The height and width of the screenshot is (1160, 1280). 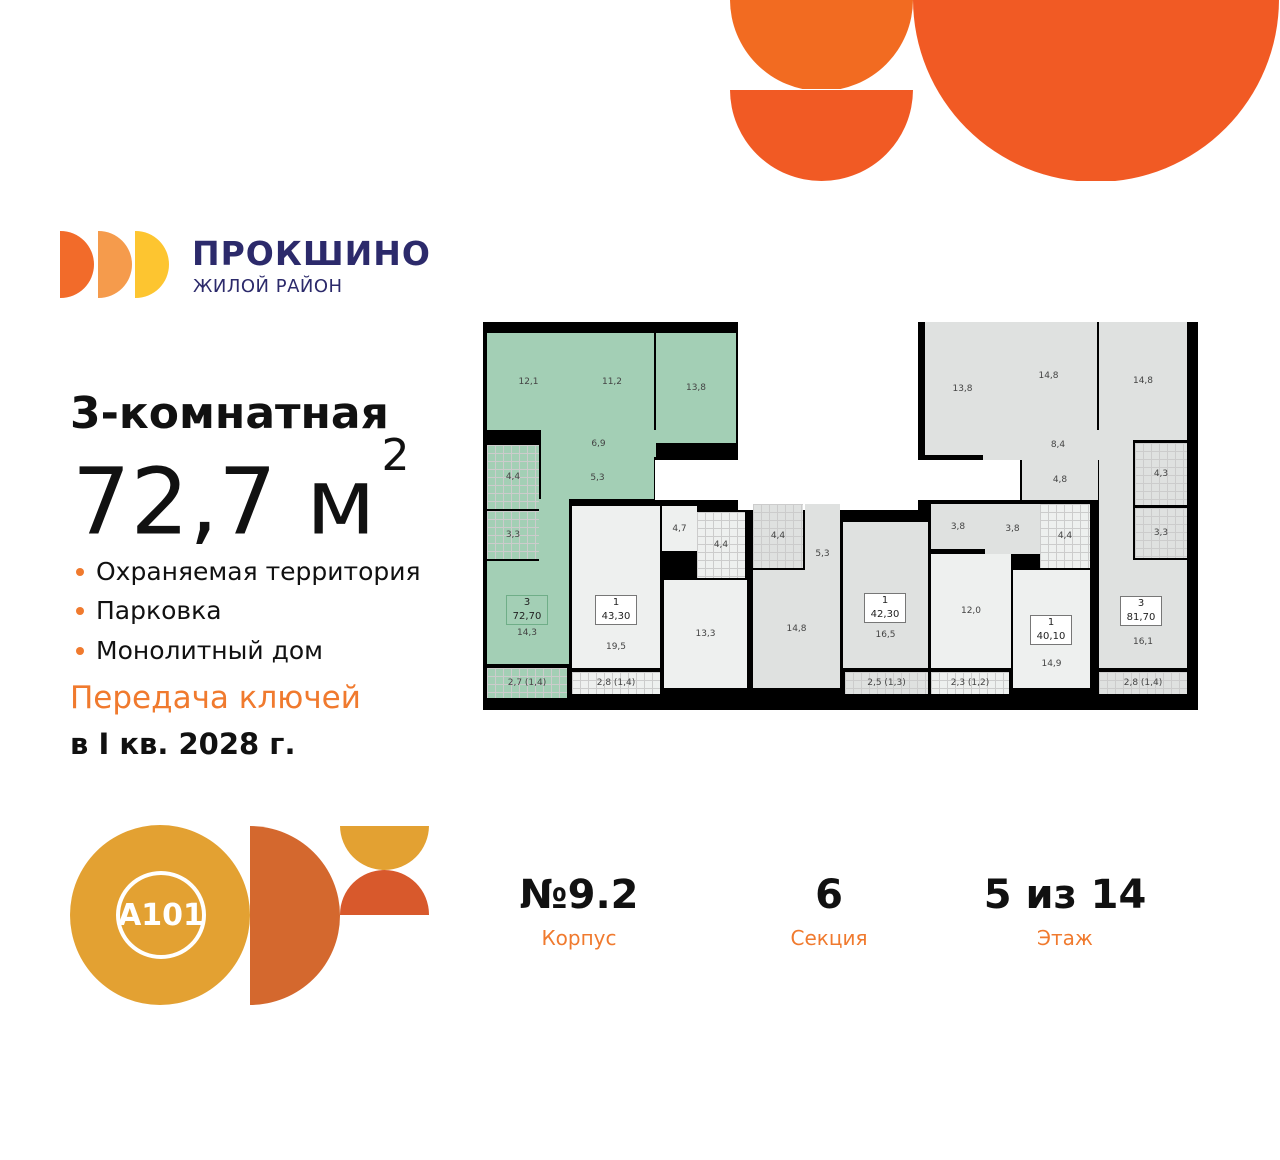 What do you see at coordinates (527, 683) in the screenshot?
I see `balcony: 2,7 (1,4)` at bounding box center [527, 683].